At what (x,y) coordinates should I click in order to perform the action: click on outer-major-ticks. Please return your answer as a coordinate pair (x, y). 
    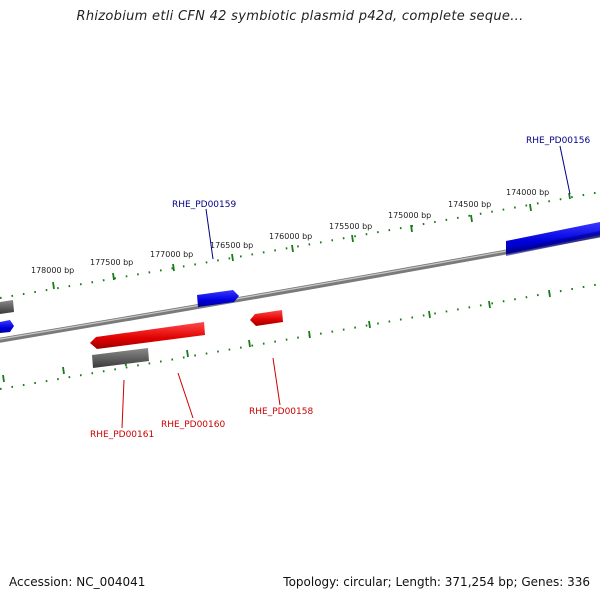
    Looking at the image, I should click on (311, 241).